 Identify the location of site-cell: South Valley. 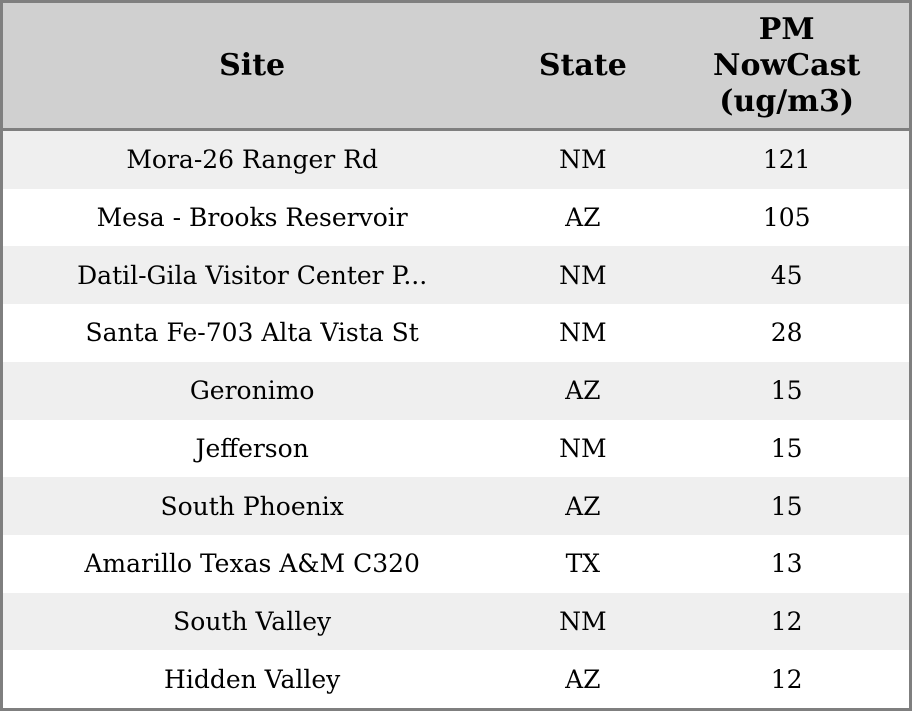
(252, 621).